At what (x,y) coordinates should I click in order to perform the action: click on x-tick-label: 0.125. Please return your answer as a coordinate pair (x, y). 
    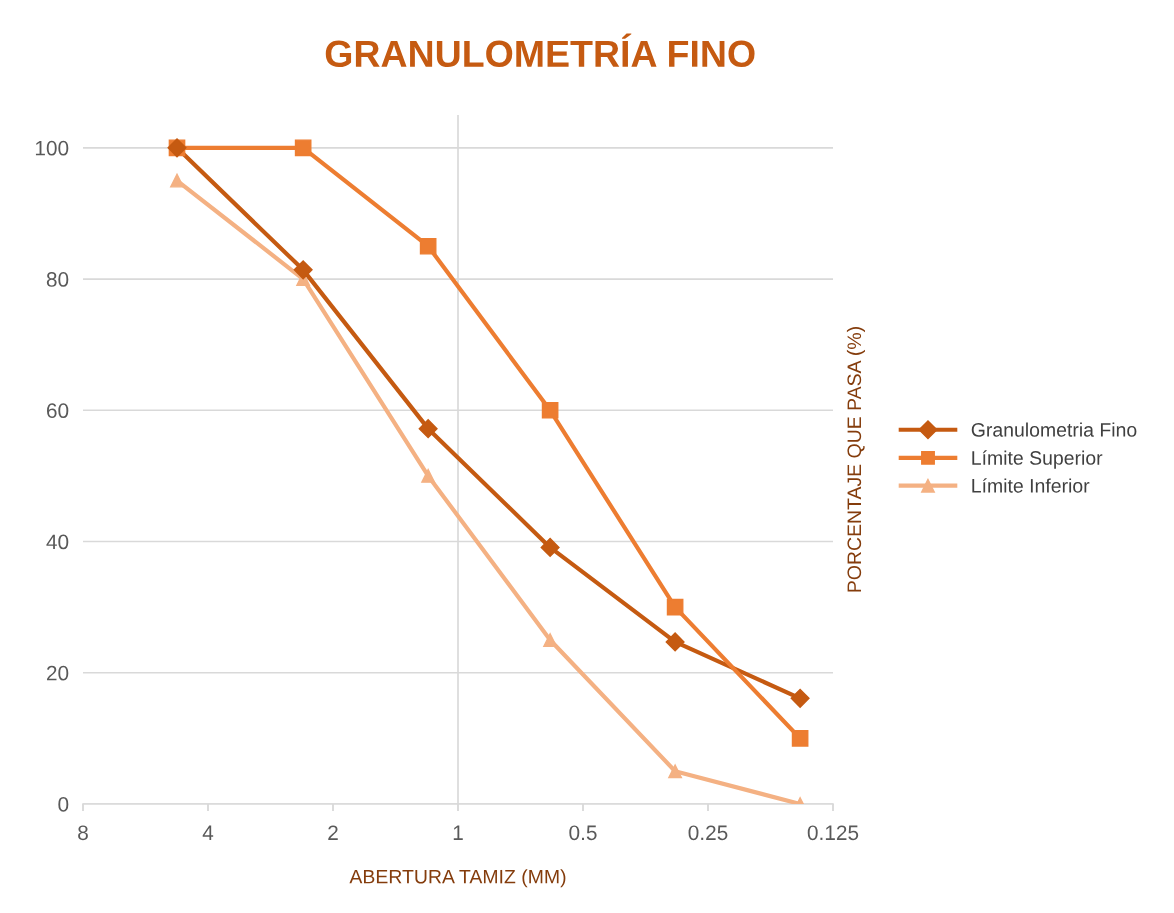
    Looking at the image, I should click on (833, 833).